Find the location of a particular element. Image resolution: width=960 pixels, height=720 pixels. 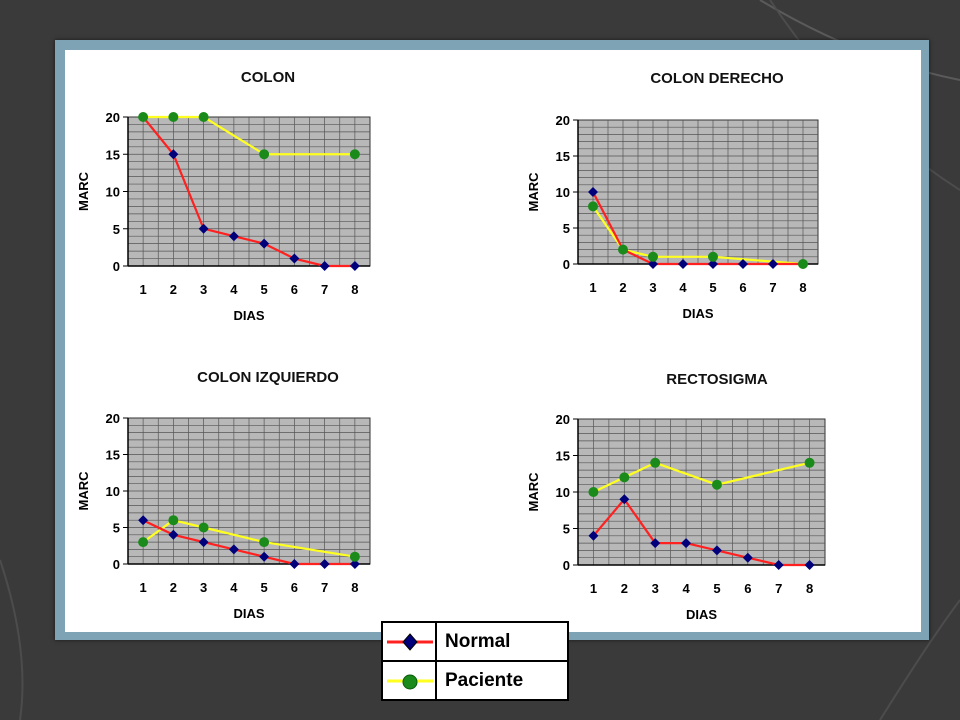

chart-title: COLON DERECHO is located at coordinates (717, 78).